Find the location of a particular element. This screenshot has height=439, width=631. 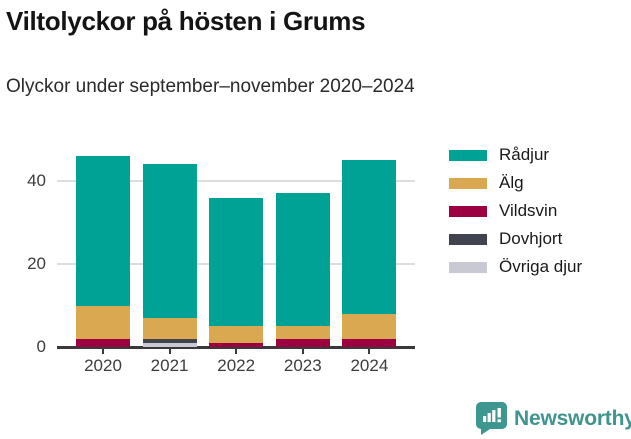

brand-wordmark: Newsworthy is located at coordinates (572, 418).